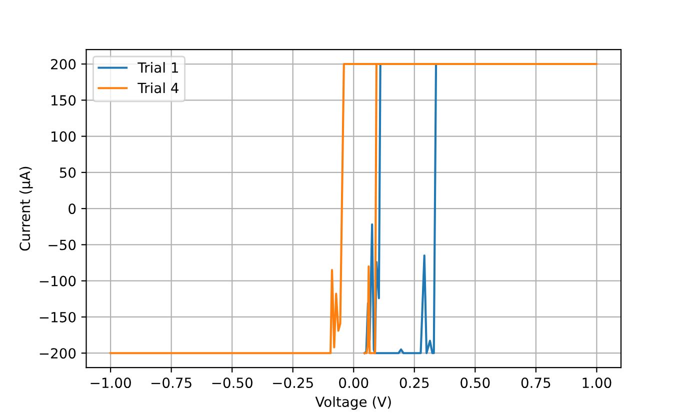 The width and height of the screenshot is (690, 413). What do you see at coordinates (158, 67) in the screenshot?
I see `legend-label: Trial 1` at bounding box center [158, 67].